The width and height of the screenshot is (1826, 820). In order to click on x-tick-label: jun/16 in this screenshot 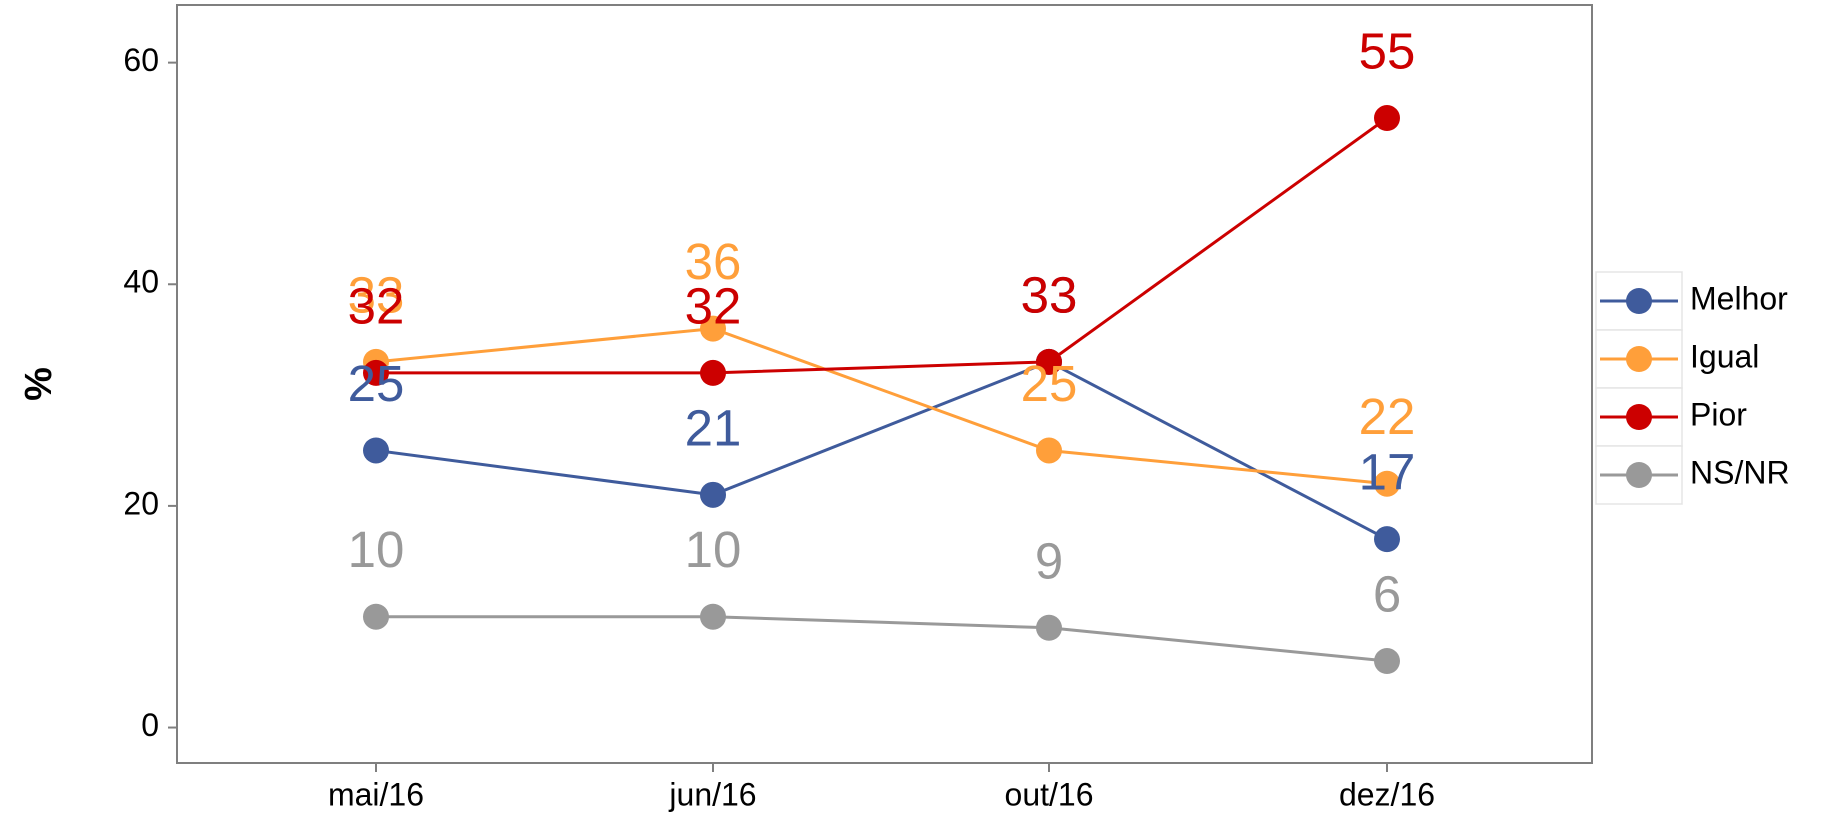, I will do `click(712, 794)`.